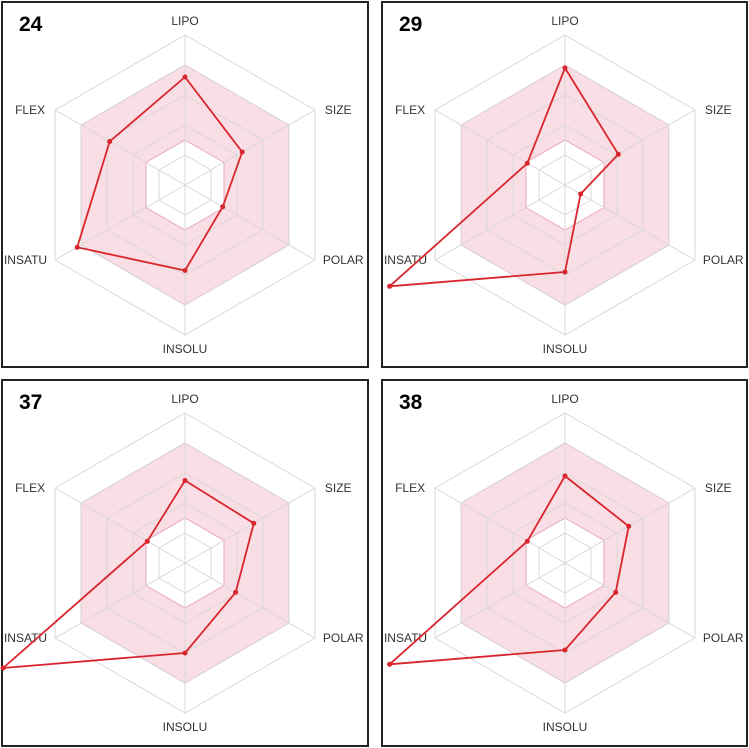 This screenshot has width=749, height=748. I want to click on compound-id: 29, so click(411, 24).